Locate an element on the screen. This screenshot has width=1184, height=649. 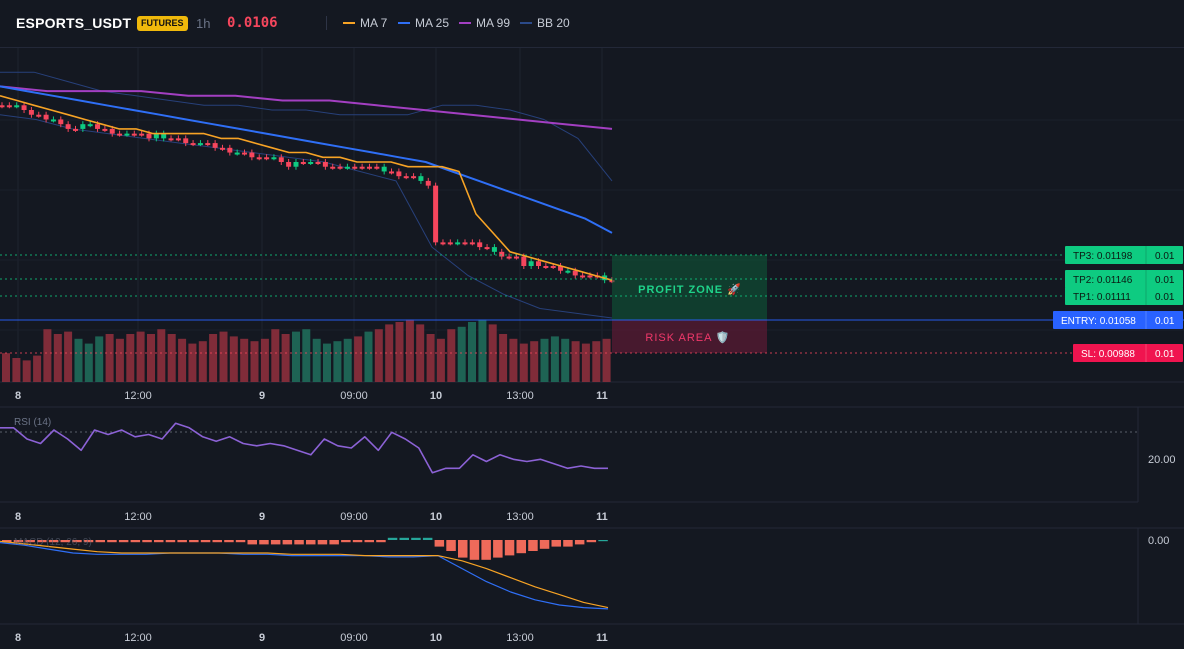
timeframe-label: 1h is located at coordinates (203, 23).